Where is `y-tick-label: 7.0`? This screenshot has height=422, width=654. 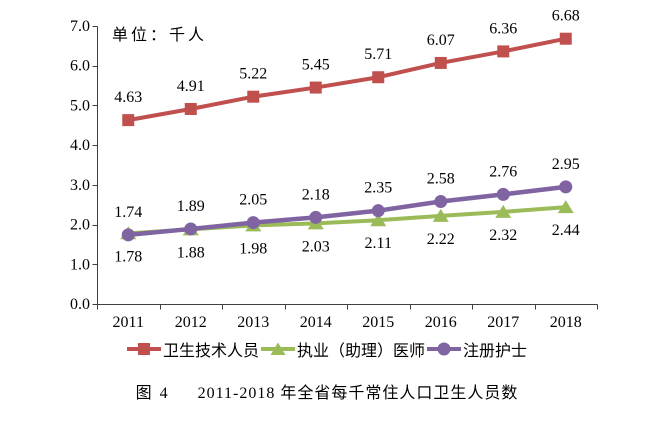
y-tick-label: 7.0 is located at coordinates (80, 26).